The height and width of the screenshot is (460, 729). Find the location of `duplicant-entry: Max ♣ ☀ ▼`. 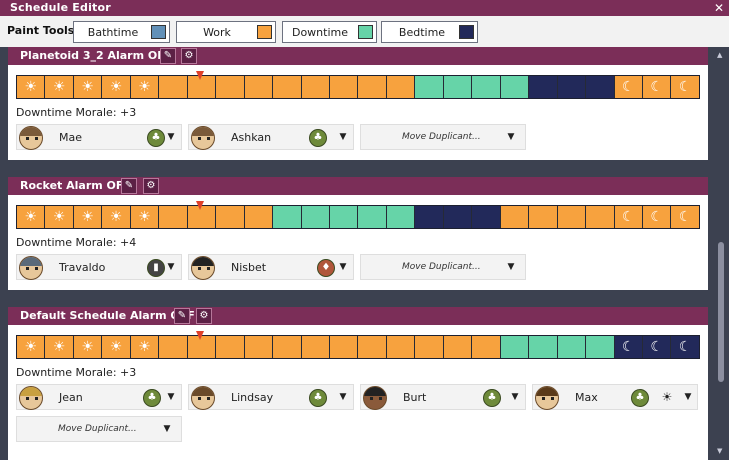

duplicant-entry: Max ♣ ☀ ▼ is located at coordinates (615, 397).